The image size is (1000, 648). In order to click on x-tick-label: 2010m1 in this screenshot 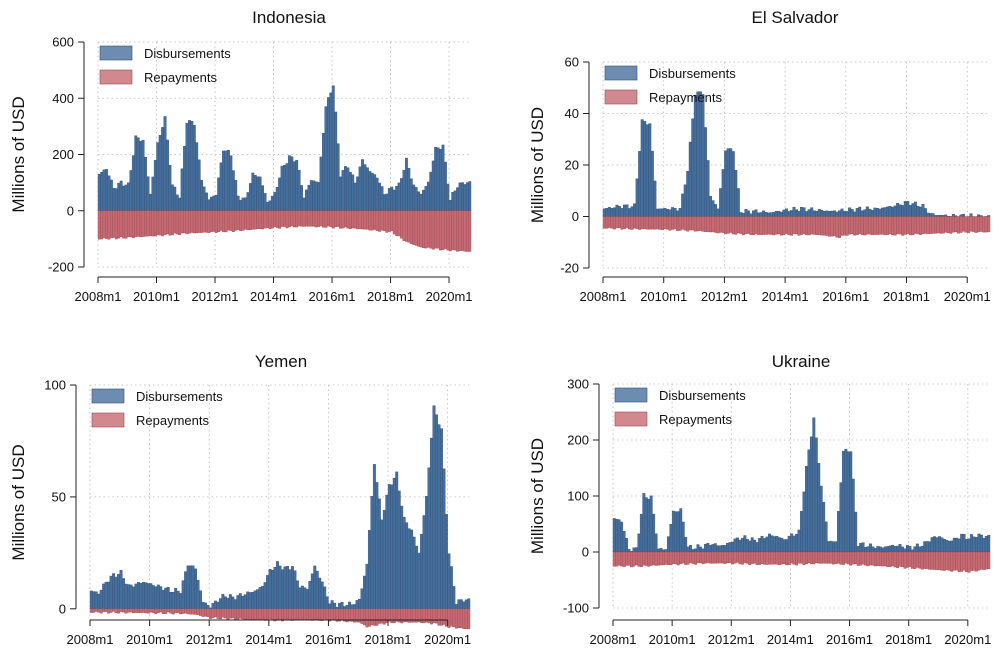, I will do `click(149, 639)`.